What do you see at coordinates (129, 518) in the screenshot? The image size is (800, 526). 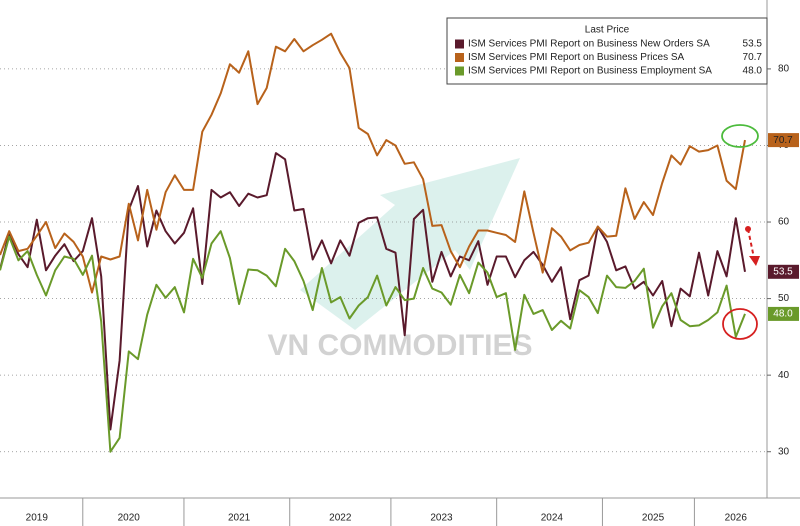 I see `x-tick-label: 2020` at bounding box center [129, 518].